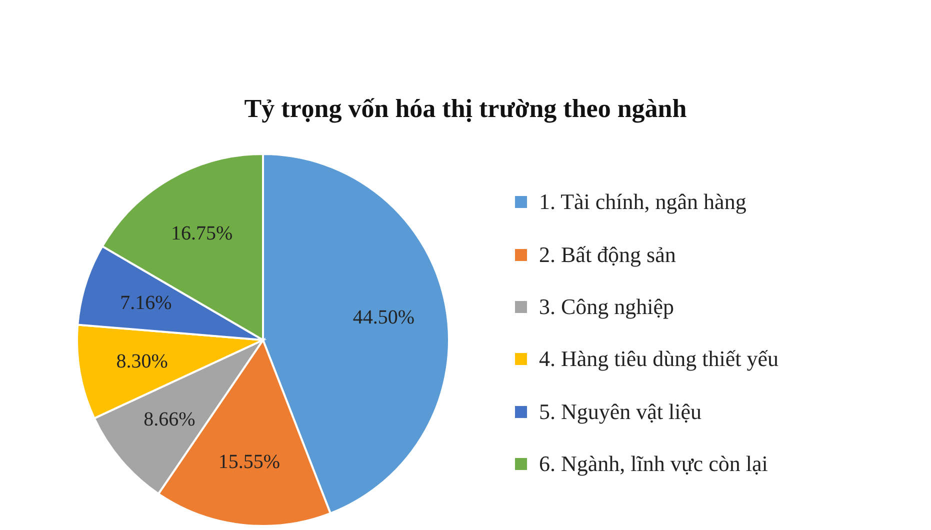 This screenshot has height=530, width=931. I want to click on data-label: 15.55%, so click(249, 461).